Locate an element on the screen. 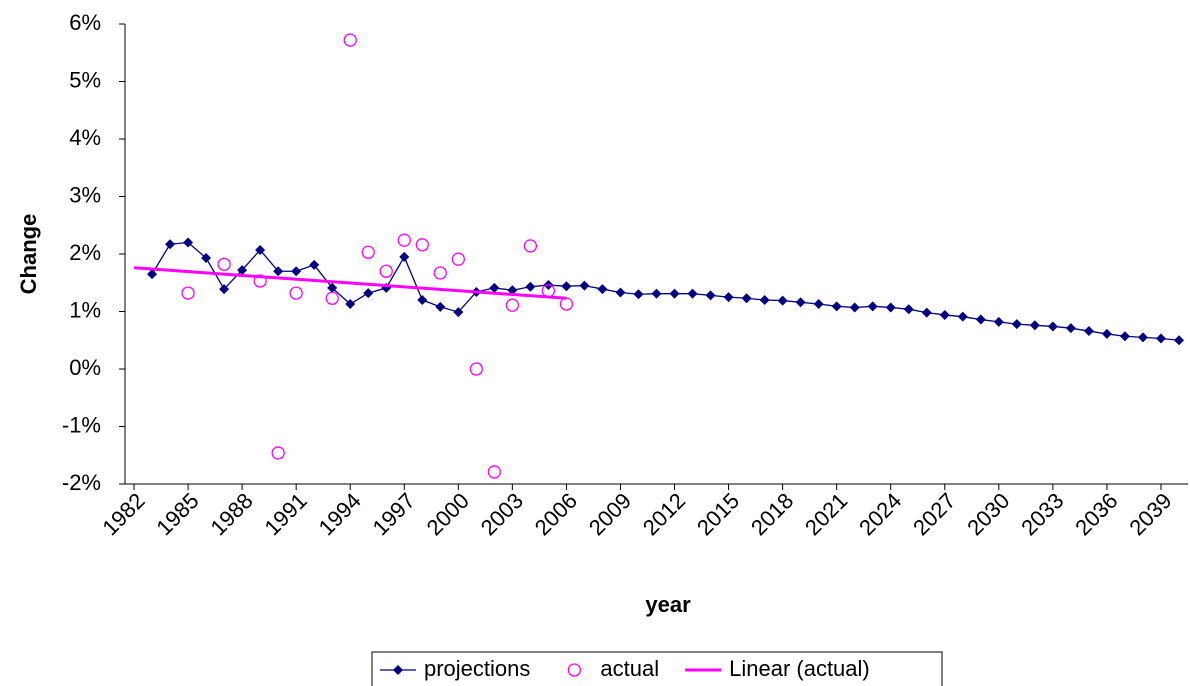  y-tick-label: 3% is located at coordinates (85, 194).